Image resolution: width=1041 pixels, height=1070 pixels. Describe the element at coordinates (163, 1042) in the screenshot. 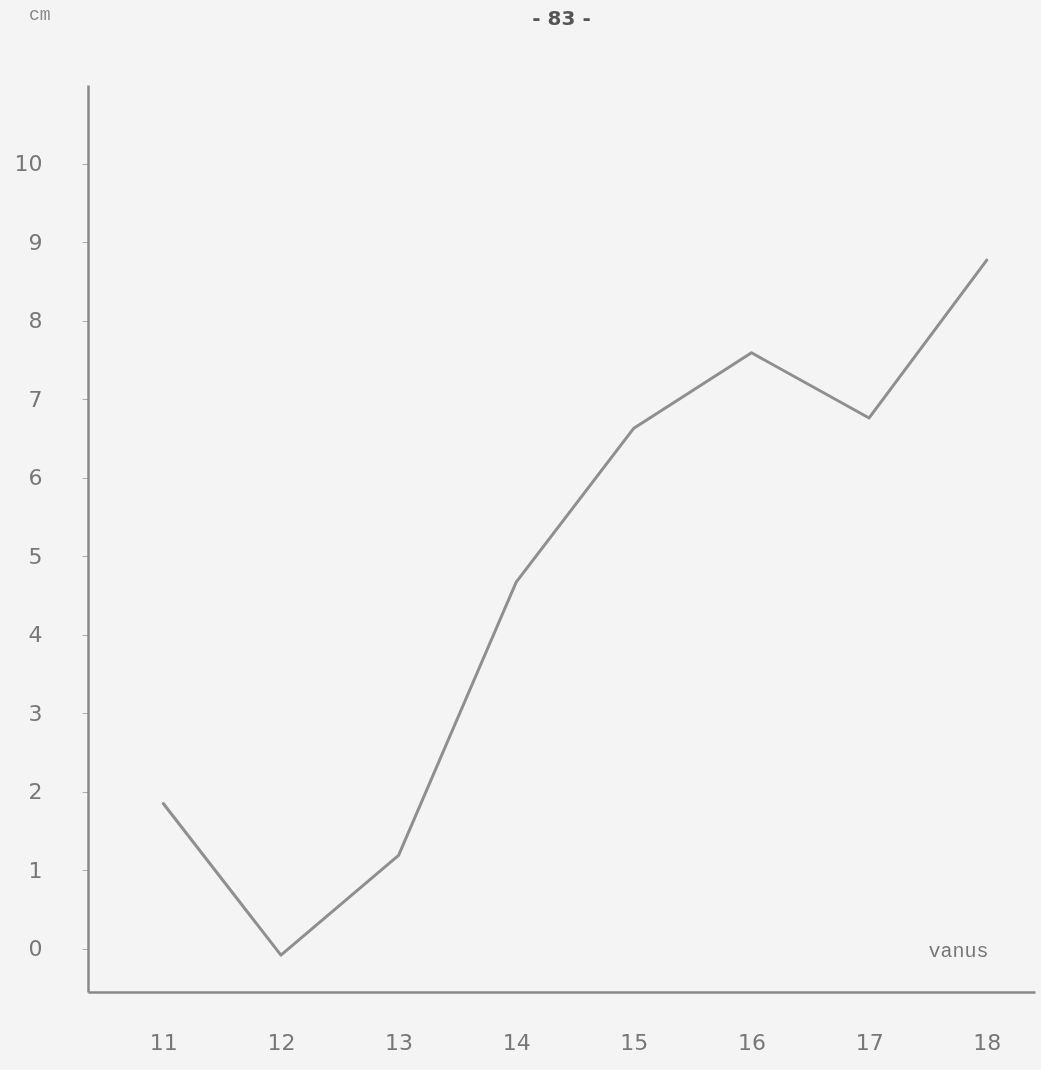

I see `x-tick-label: 11` at that location.